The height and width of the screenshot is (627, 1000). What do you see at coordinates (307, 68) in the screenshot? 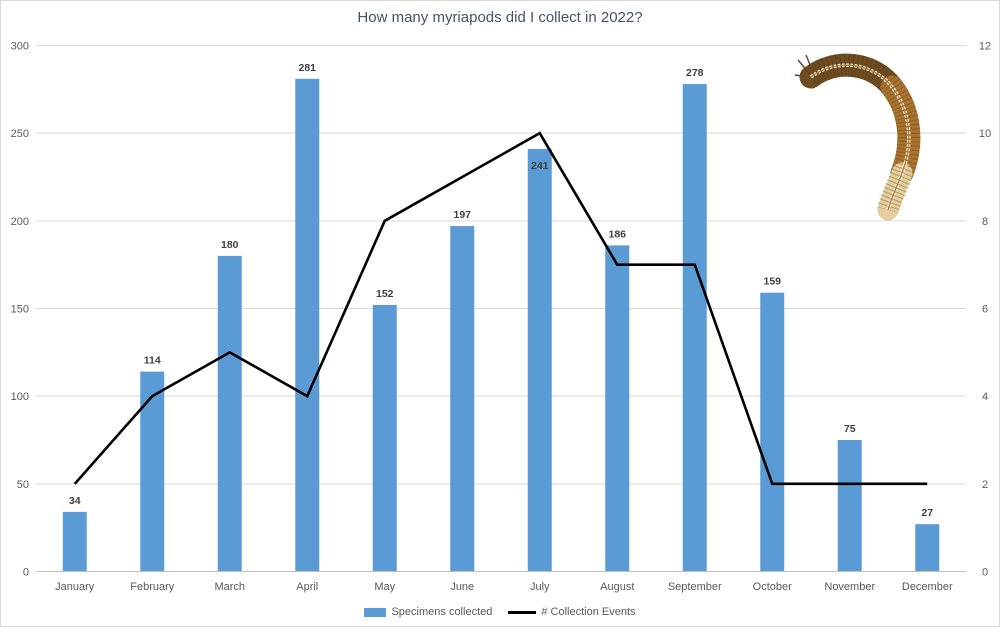
I see `data-label-April: 281` at bounding box center [307, 68].